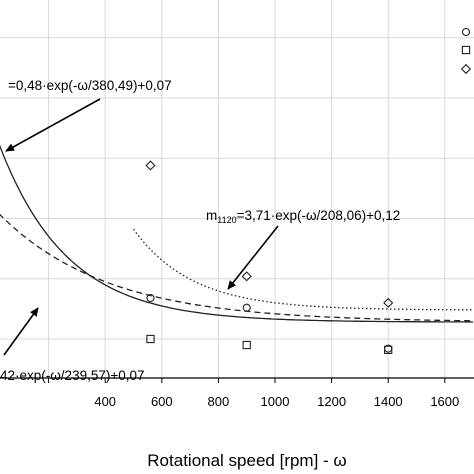  Describe the element at coordinates (211, 215) in the screenshot. I see `equation-symbol: m` at that location.